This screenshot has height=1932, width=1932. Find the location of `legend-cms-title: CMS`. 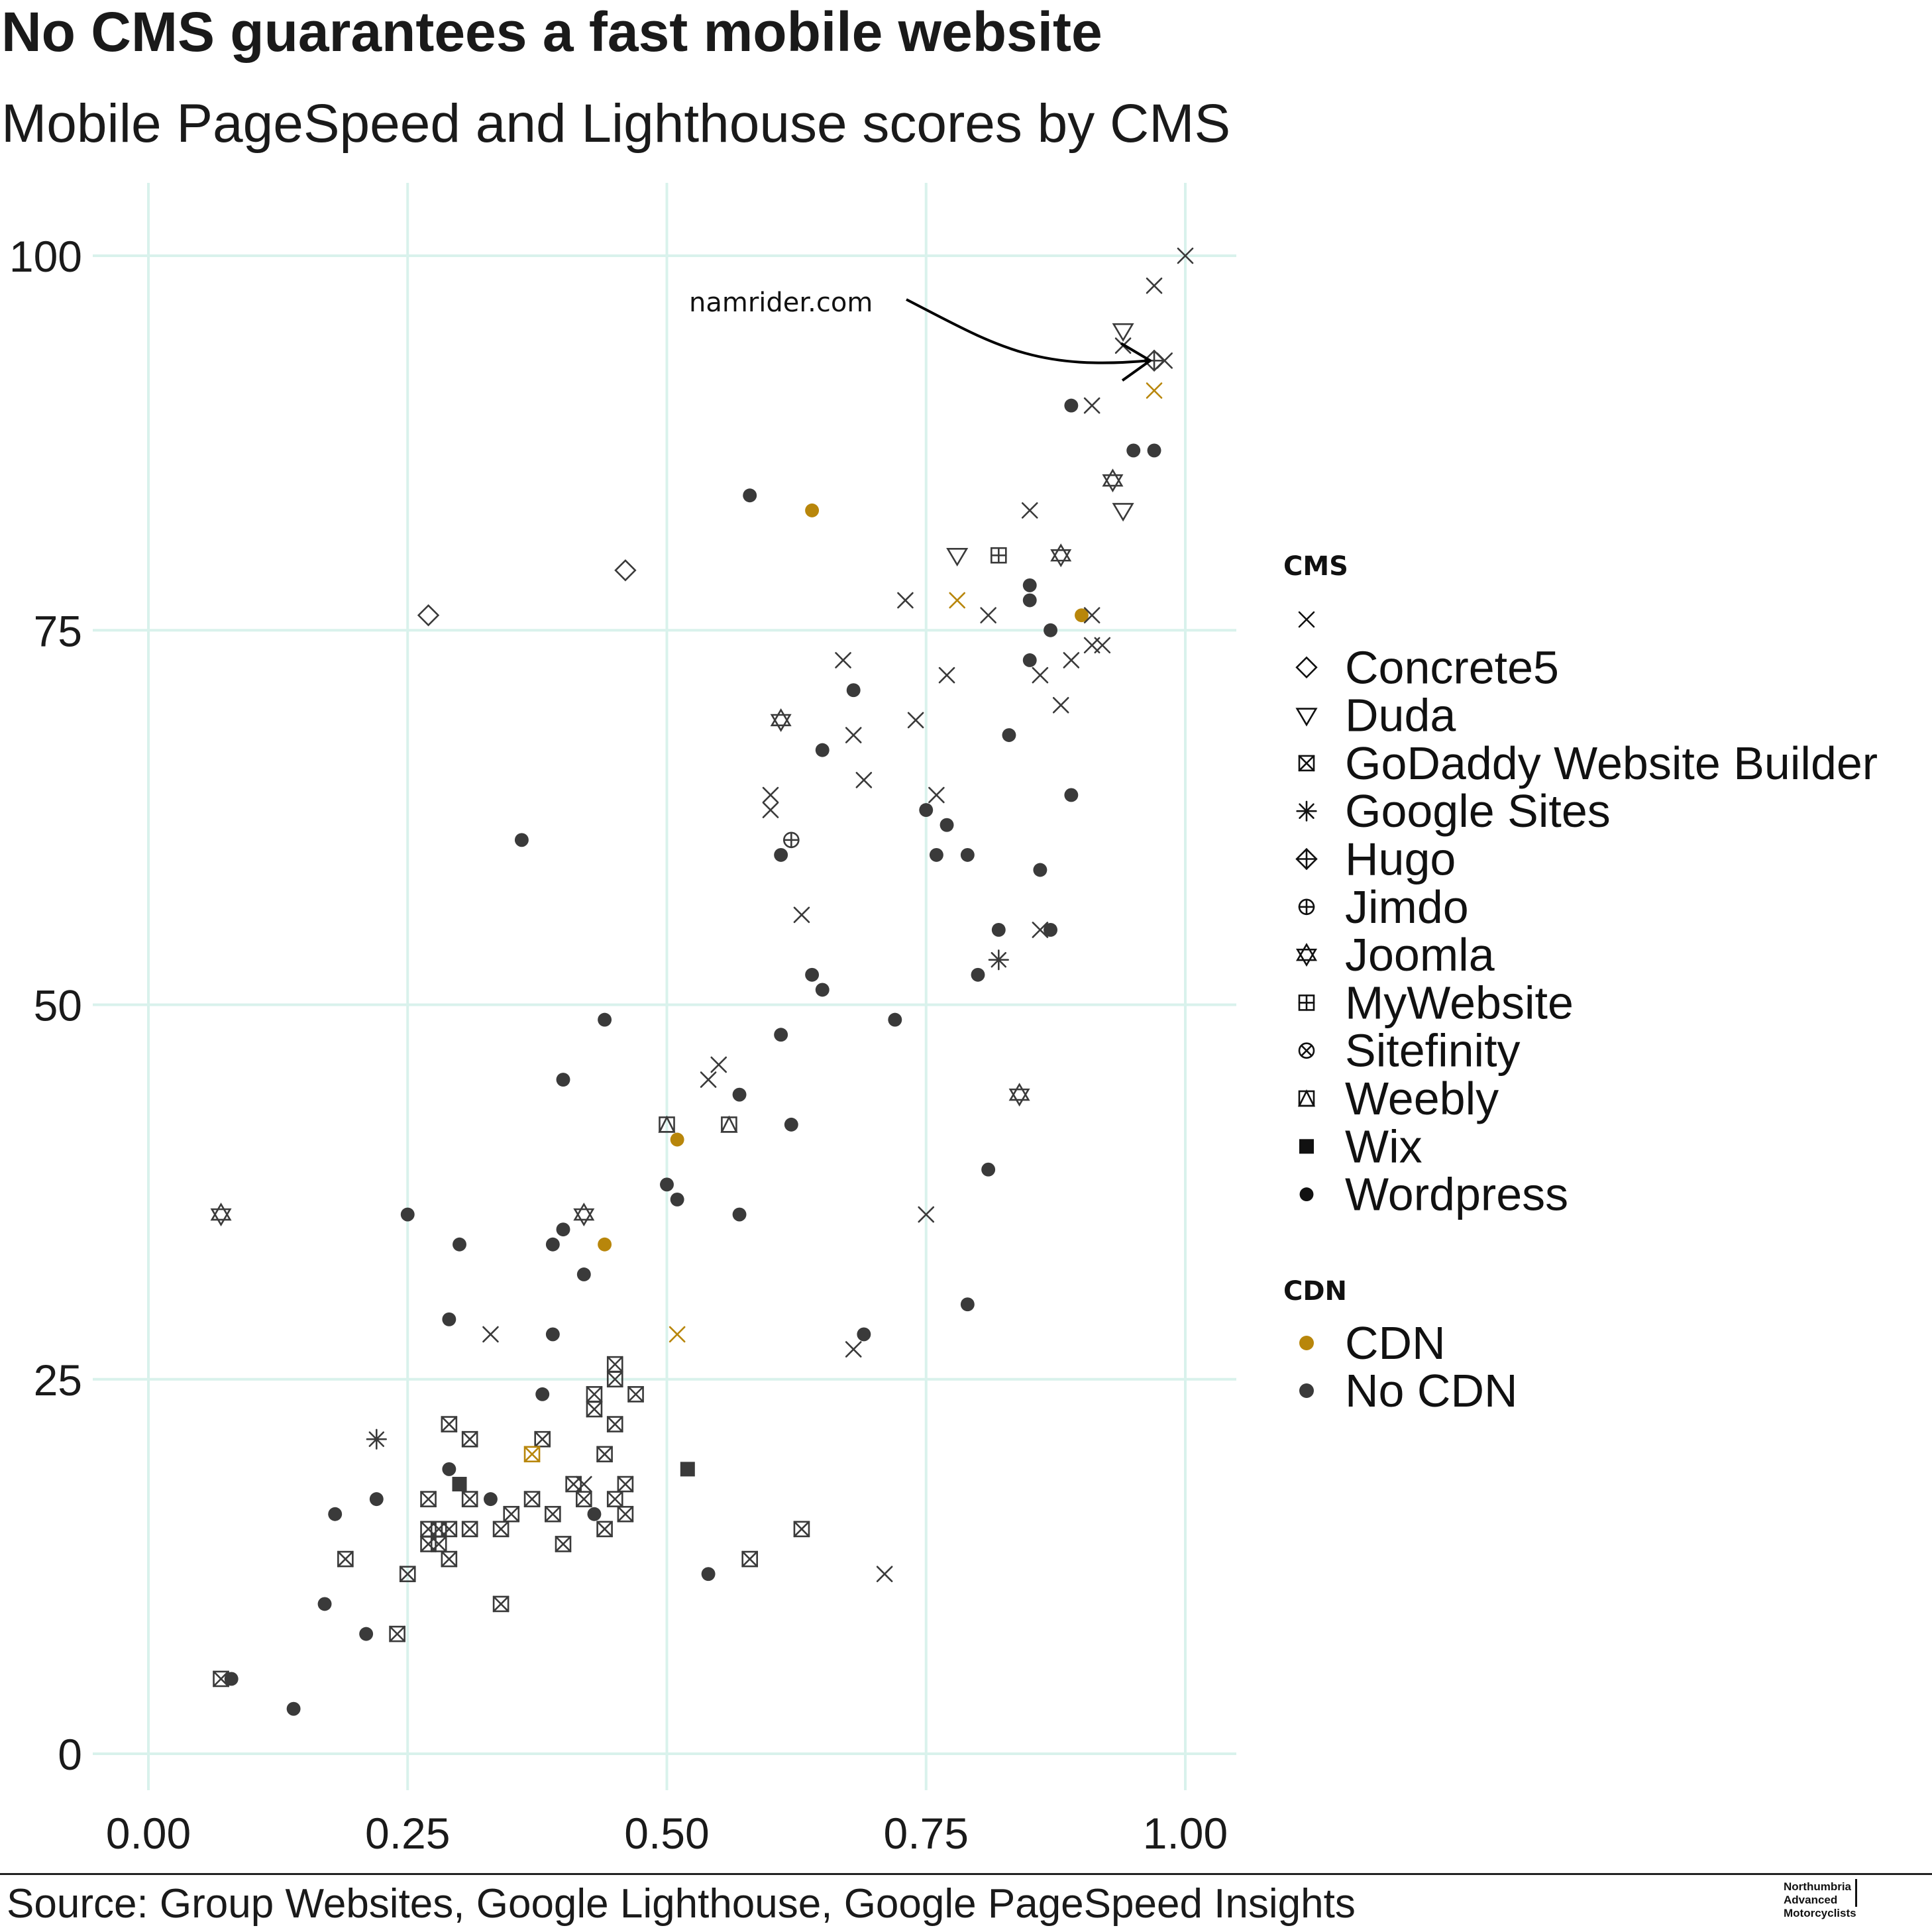

legend-cms-title: CMS is located at coordinates (1315, 566).